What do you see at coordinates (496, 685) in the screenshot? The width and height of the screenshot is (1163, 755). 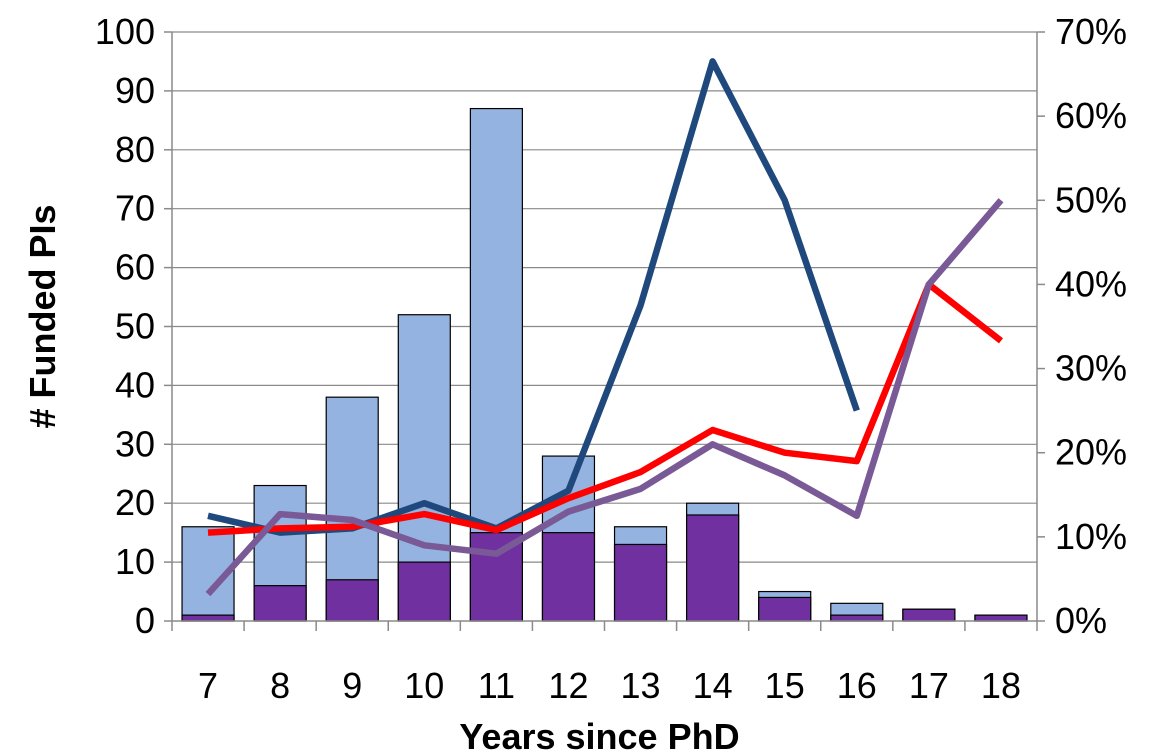 I see `x-tick-label: 11` at bounding box center [496, 685].